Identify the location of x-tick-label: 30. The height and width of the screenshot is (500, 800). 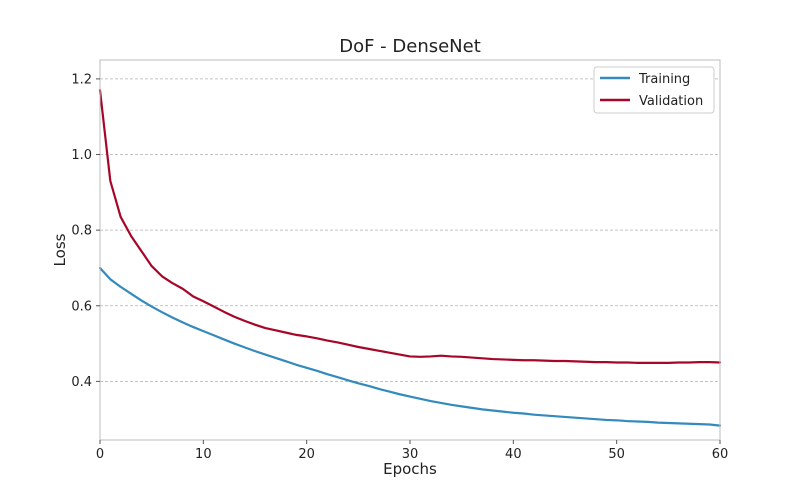
(410, 454).